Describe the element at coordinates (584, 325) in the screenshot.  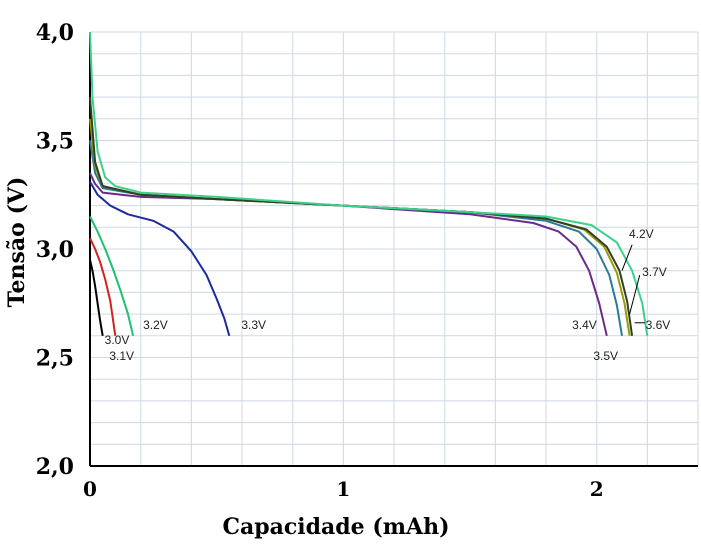
I see `curve-label: 3.4V` at that location.